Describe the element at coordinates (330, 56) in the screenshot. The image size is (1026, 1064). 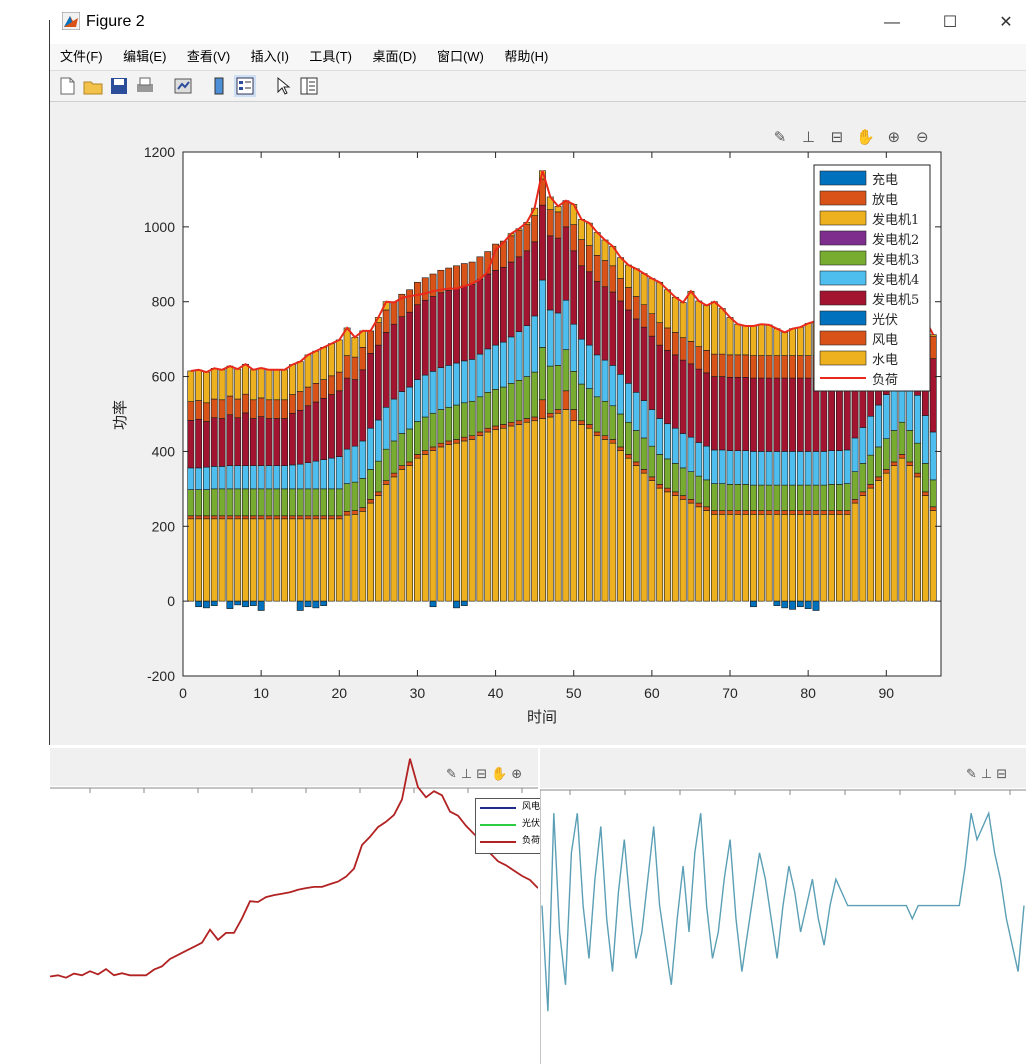
I see `menu-tools: 工具(T)` at that location.